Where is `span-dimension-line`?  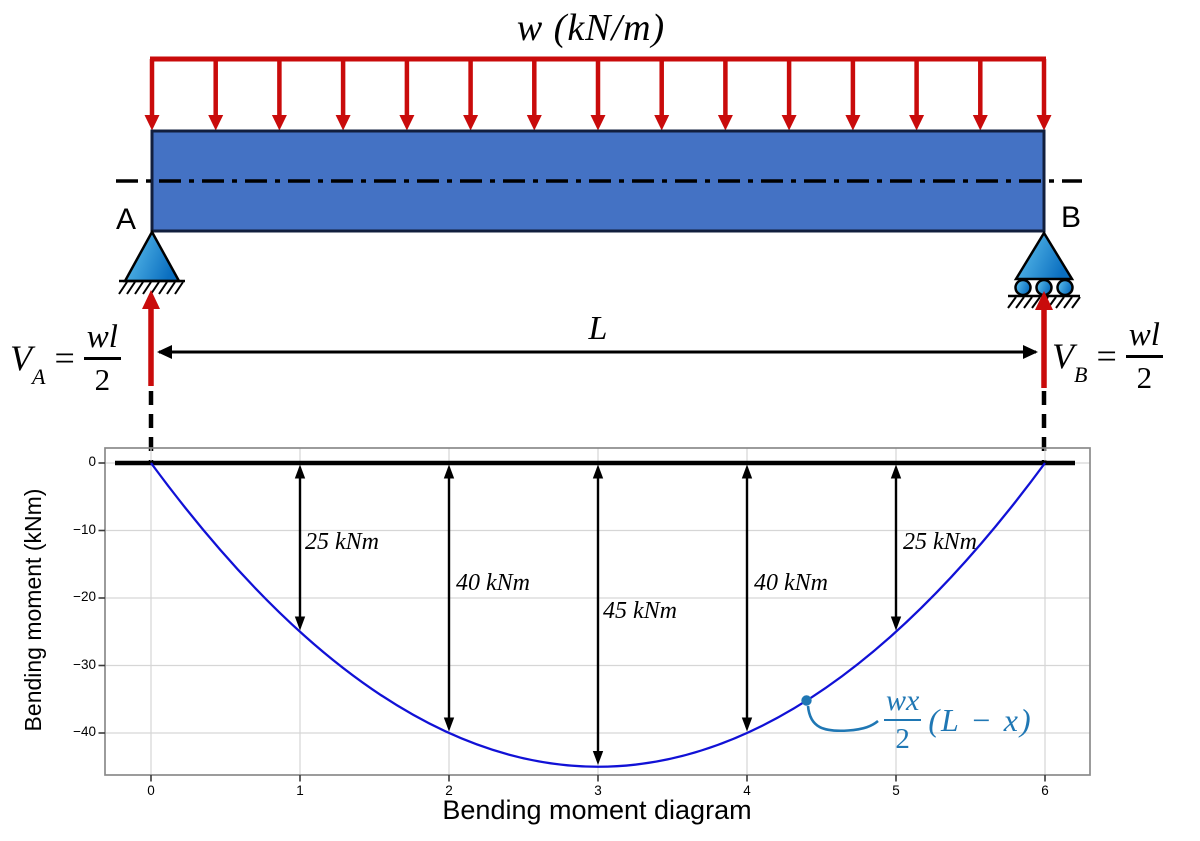
span-dimension-line is located at coordinates (597, 352).